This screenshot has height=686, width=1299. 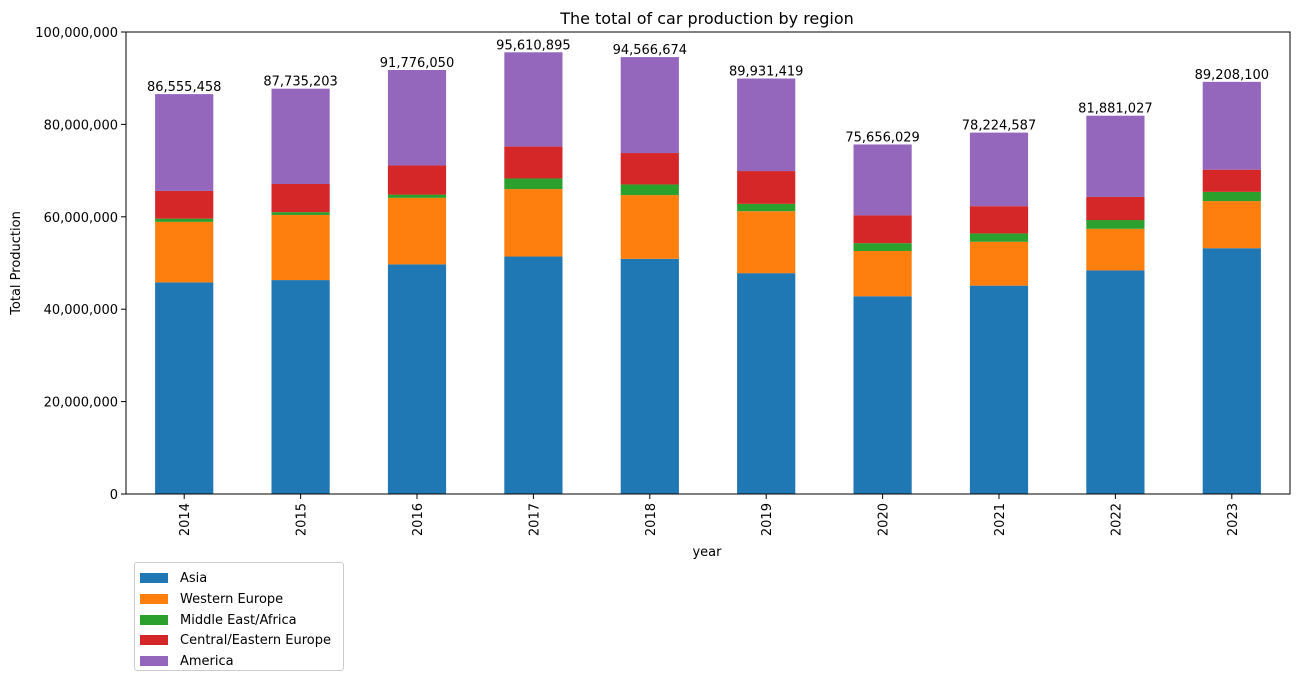 What do you see at coordinates (534, 519) in the screenshot?
I see `x-tick-label-2017: 2017` at bounding box center [534, 519].